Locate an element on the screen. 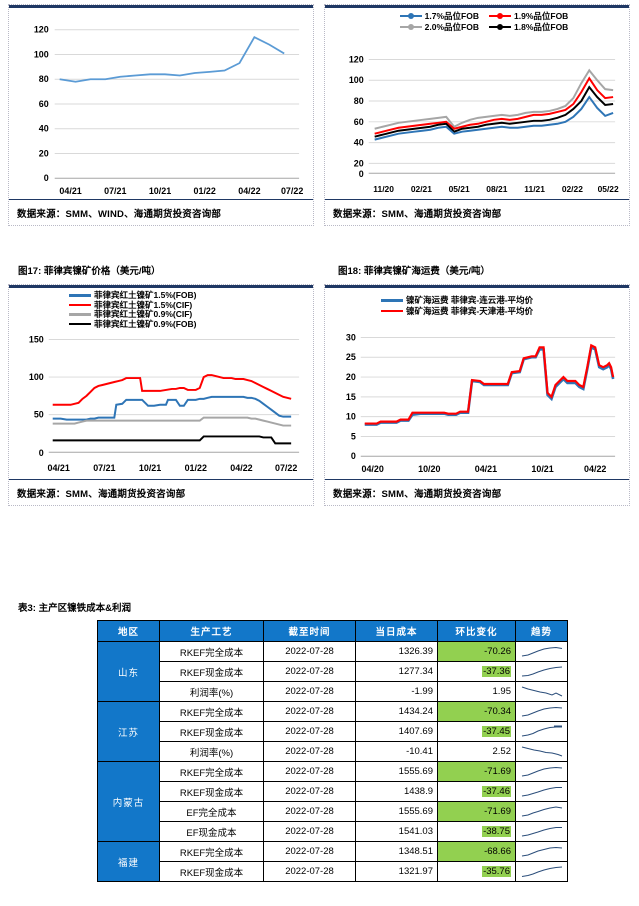 The width and height of the screenshot is (639, 906). svg-text: 04/20 is located at coordinates (373, 469).